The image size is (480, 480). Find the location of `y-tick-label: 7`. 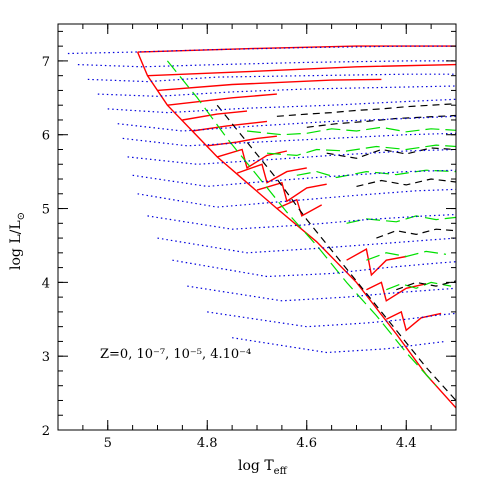

y-tick-label: 7 is located at coordinates (46, 62).